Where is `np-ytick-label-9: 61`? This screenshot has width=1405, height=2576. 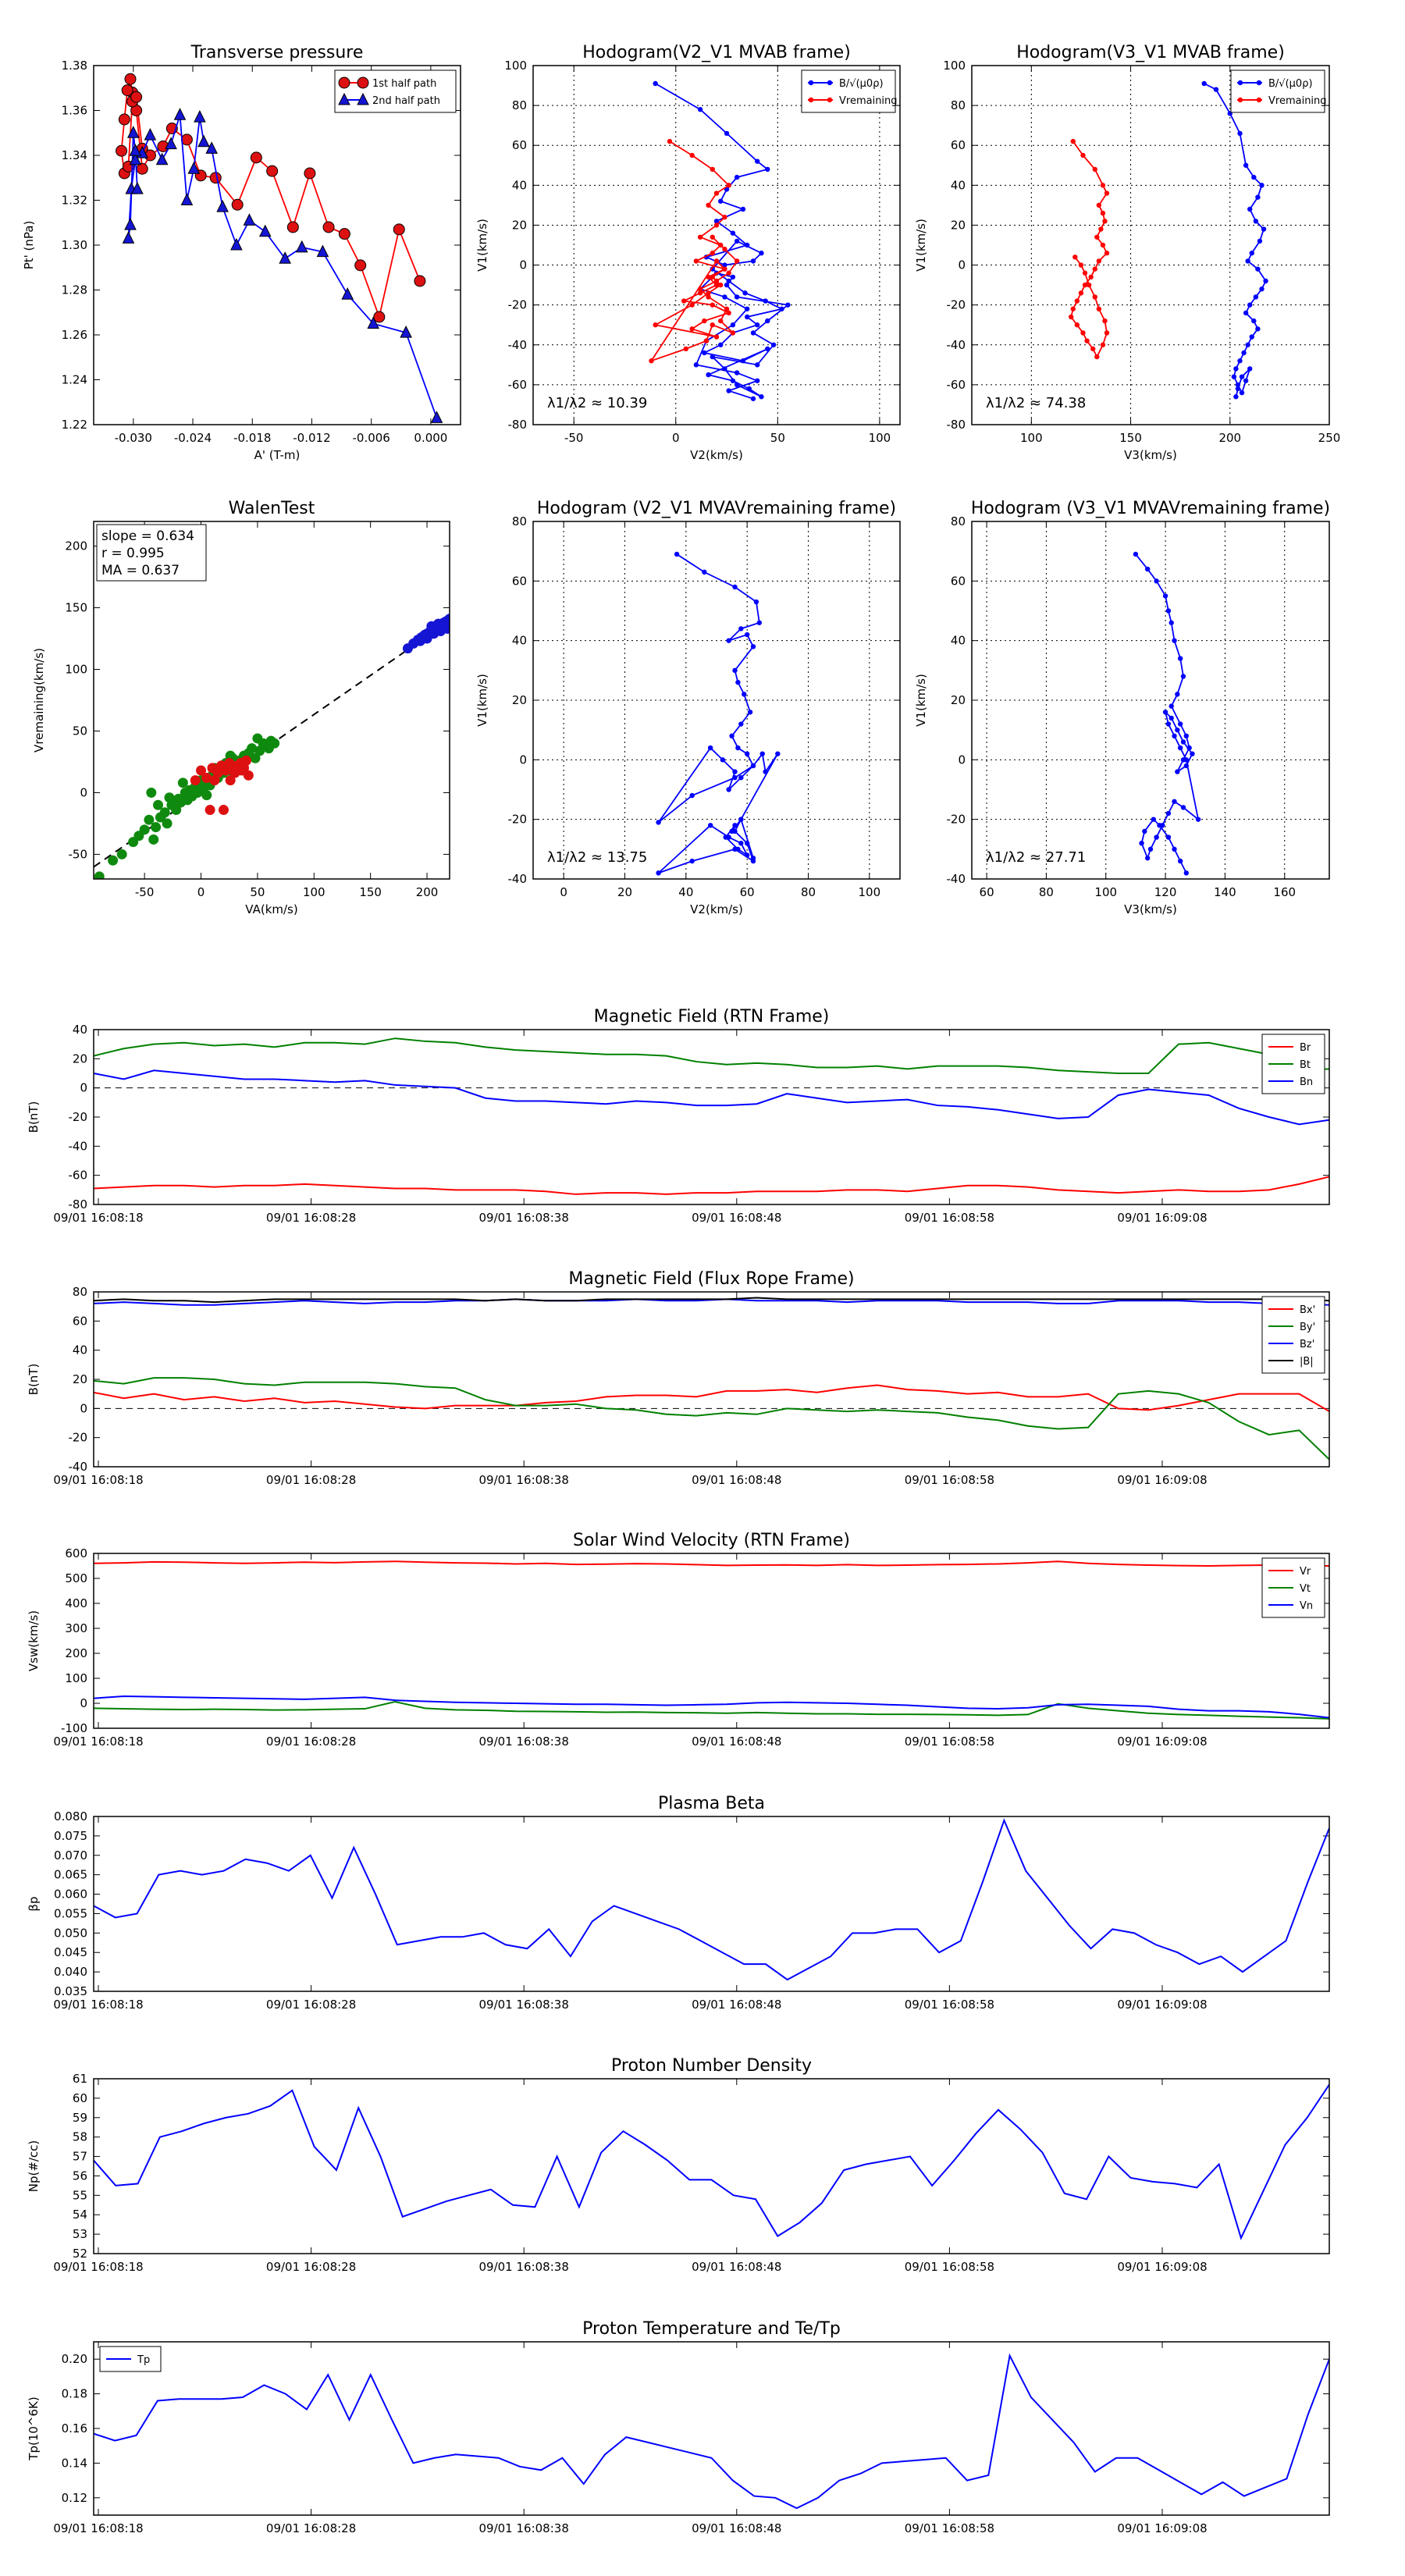 np-ytick-label-9: 61 is located at coordinates (80, 2079).